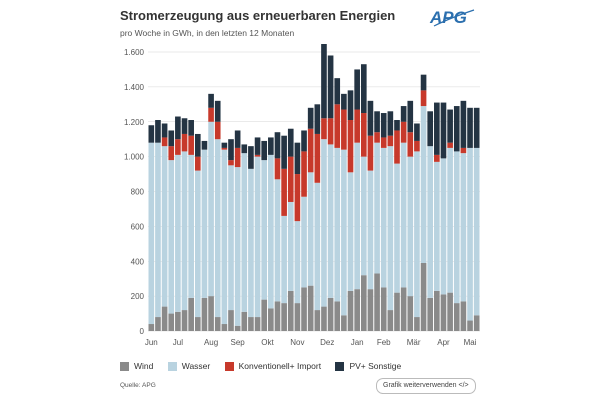 This screenshot has width=600, height=400. What do you see at coordinates (272, 366) in the screenshot?
I see `legend-item-konventionell-import: Konventionell+ Import` at bounding box center [272, 366].